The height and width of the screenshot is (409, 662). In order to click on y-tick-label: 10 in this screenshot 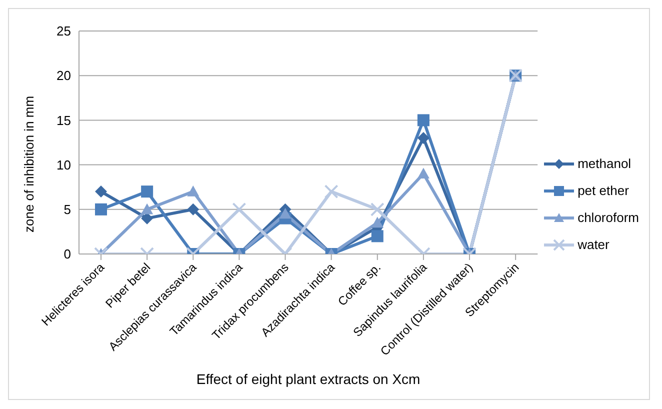, I will do `click(63, 164)`.